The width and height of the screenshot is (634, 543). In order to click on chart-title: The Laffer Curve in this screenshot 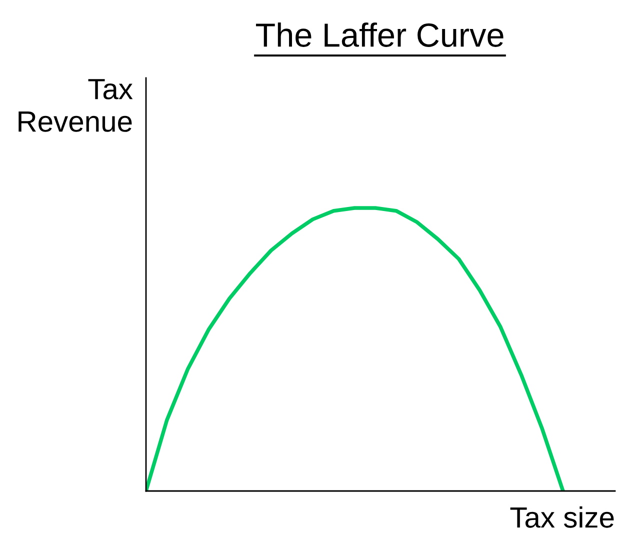, I will do `click(380, 34)`.